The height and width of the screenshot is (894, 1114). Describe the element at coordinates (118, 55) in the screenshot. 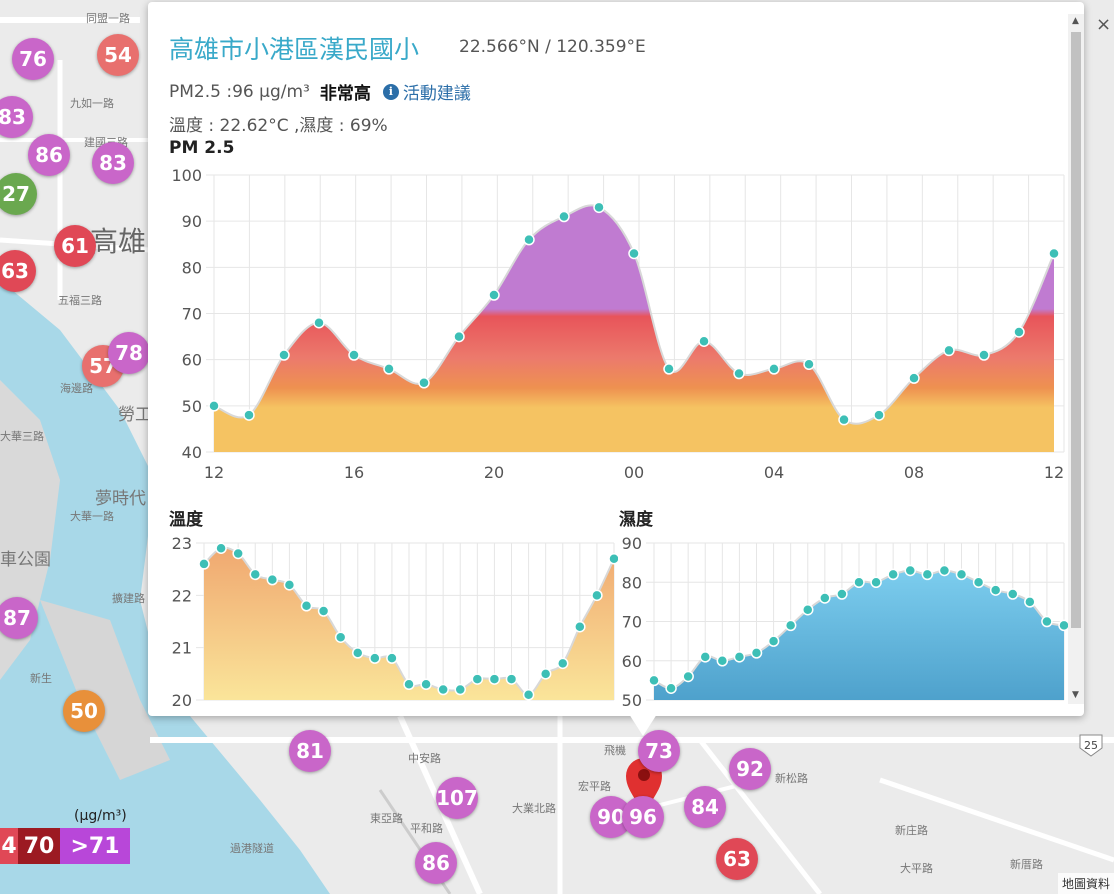

I see `aqi-marker: 54` at that location.